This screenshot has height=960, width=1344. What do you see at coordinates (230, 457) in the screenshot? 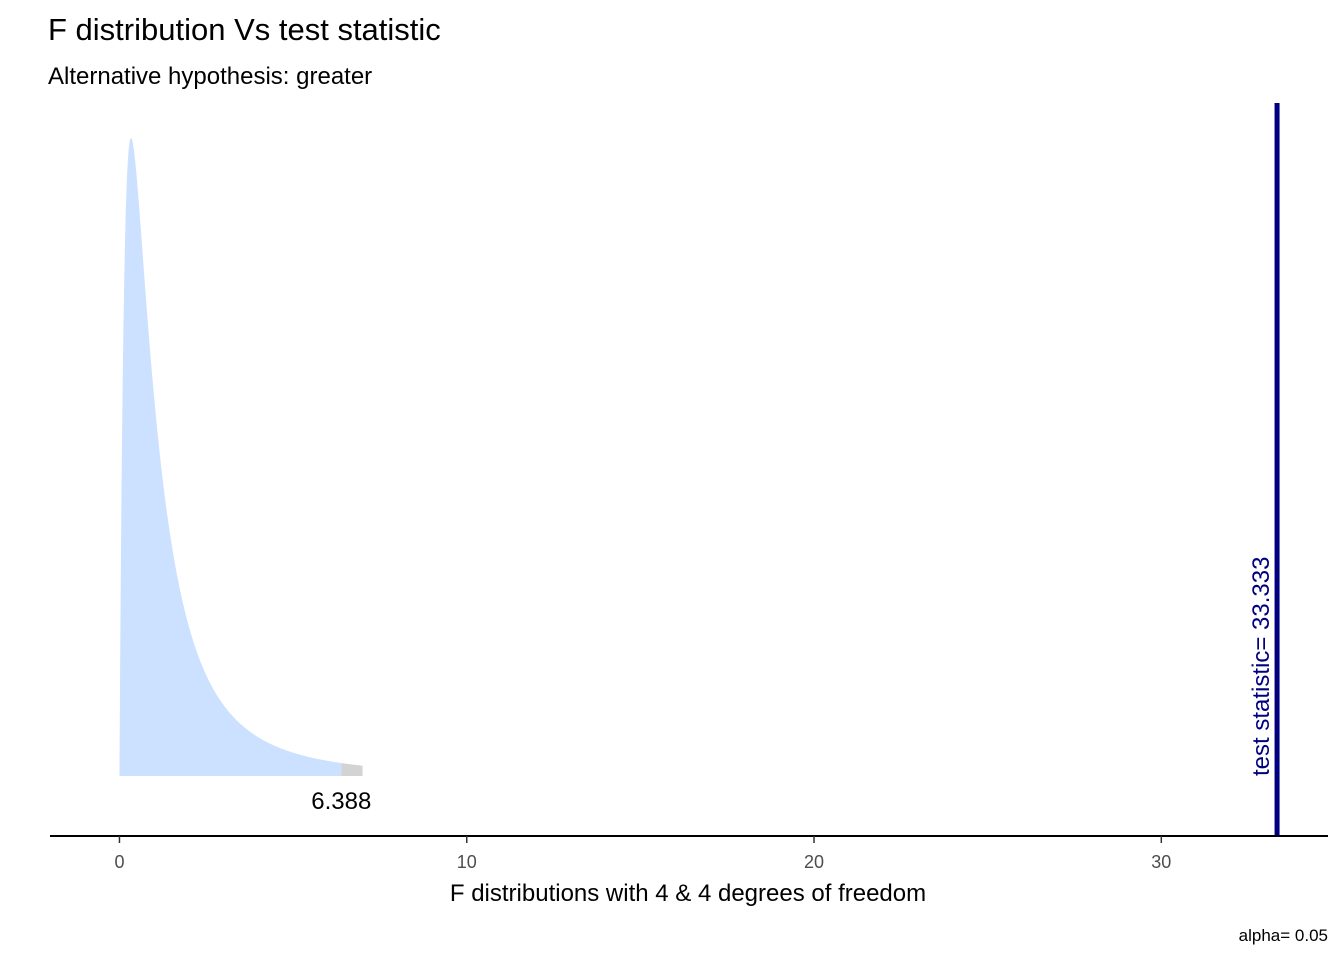
I see `density-area` at bounding box center [230, 457].